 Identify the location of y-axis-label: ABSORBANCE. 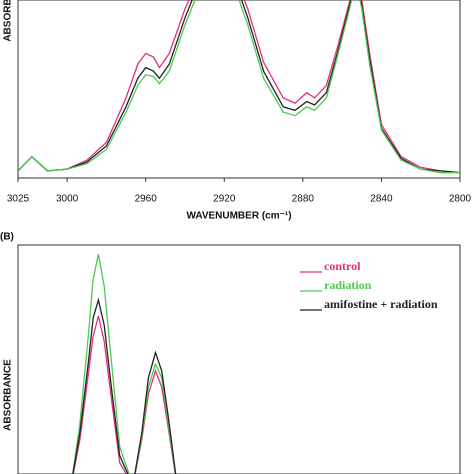
(8, 395).